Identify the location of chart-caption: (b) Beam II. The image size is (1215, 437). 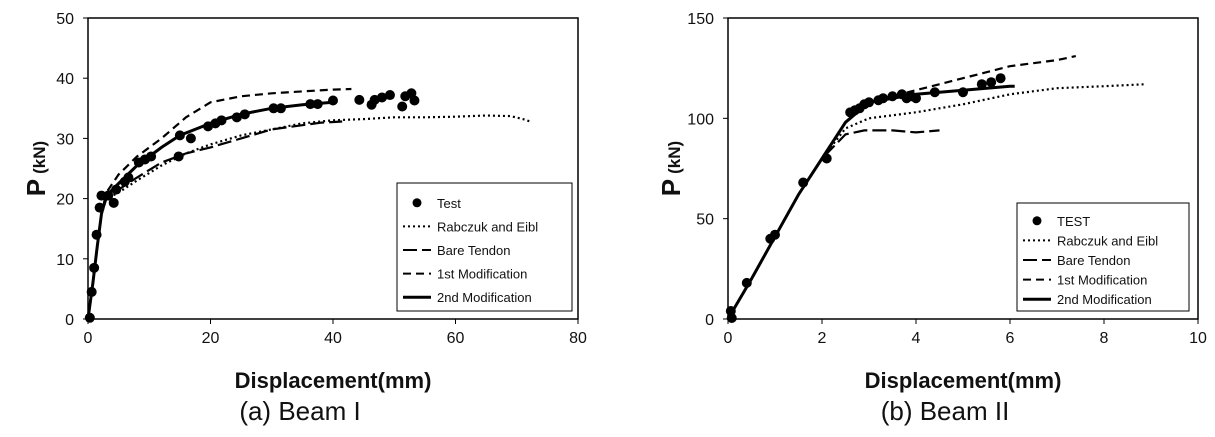
(945, 411).